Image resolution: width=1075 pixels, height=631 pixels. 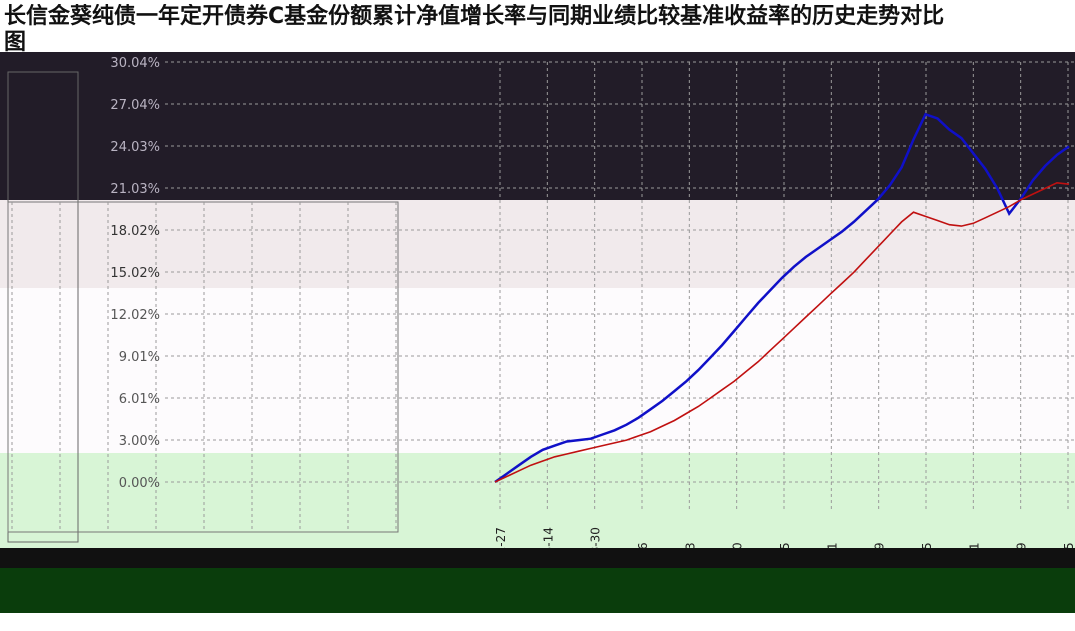 What do you see at coordinates (135, 105) in the screenshot?
I see `y-tick-label: 27.04%` at bounding box center [135, 105].